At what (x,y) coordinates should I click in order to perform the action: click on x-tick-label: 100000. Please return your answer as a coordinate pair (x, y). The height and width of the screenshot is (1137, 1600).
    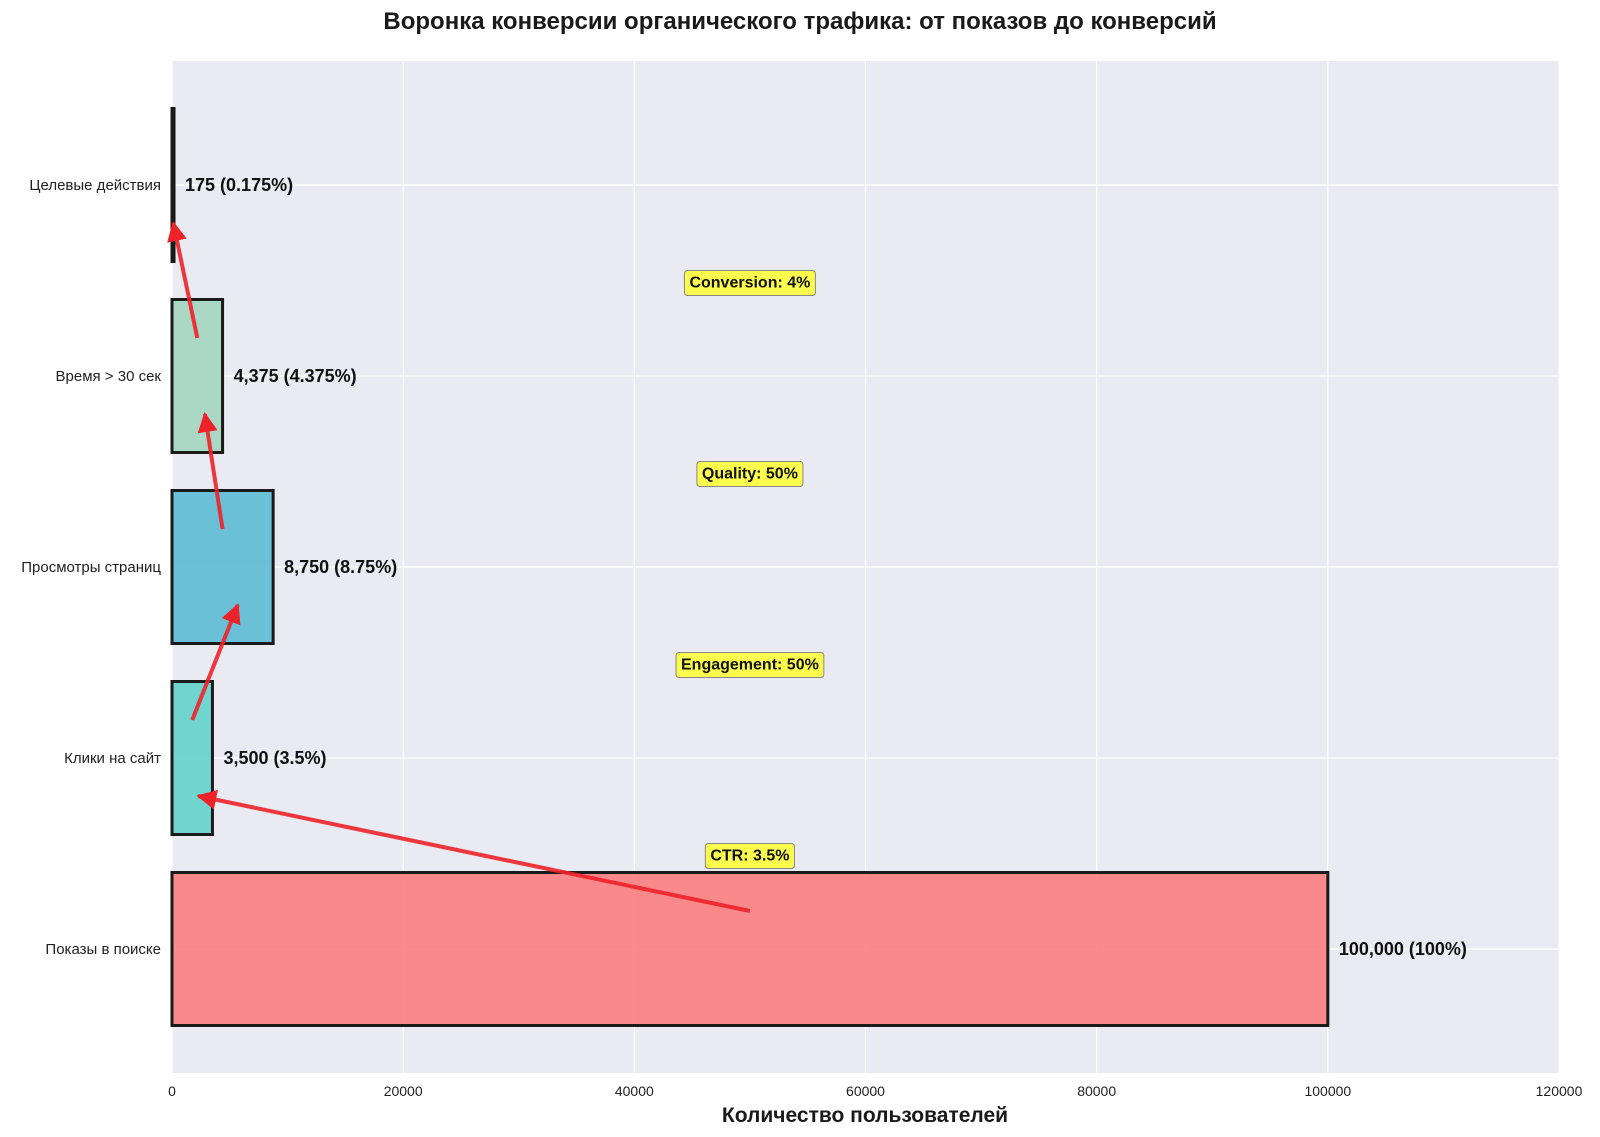
    Looking at the image, I should click on (1327, 1091).